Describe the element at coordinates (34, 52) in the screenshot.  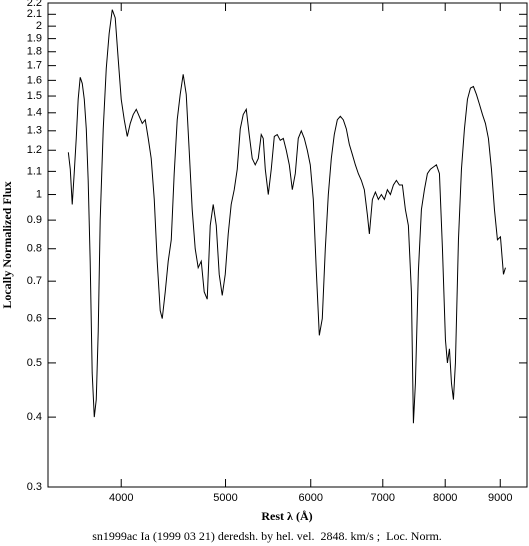
I see `y-tick-label: 1.8` at that location.